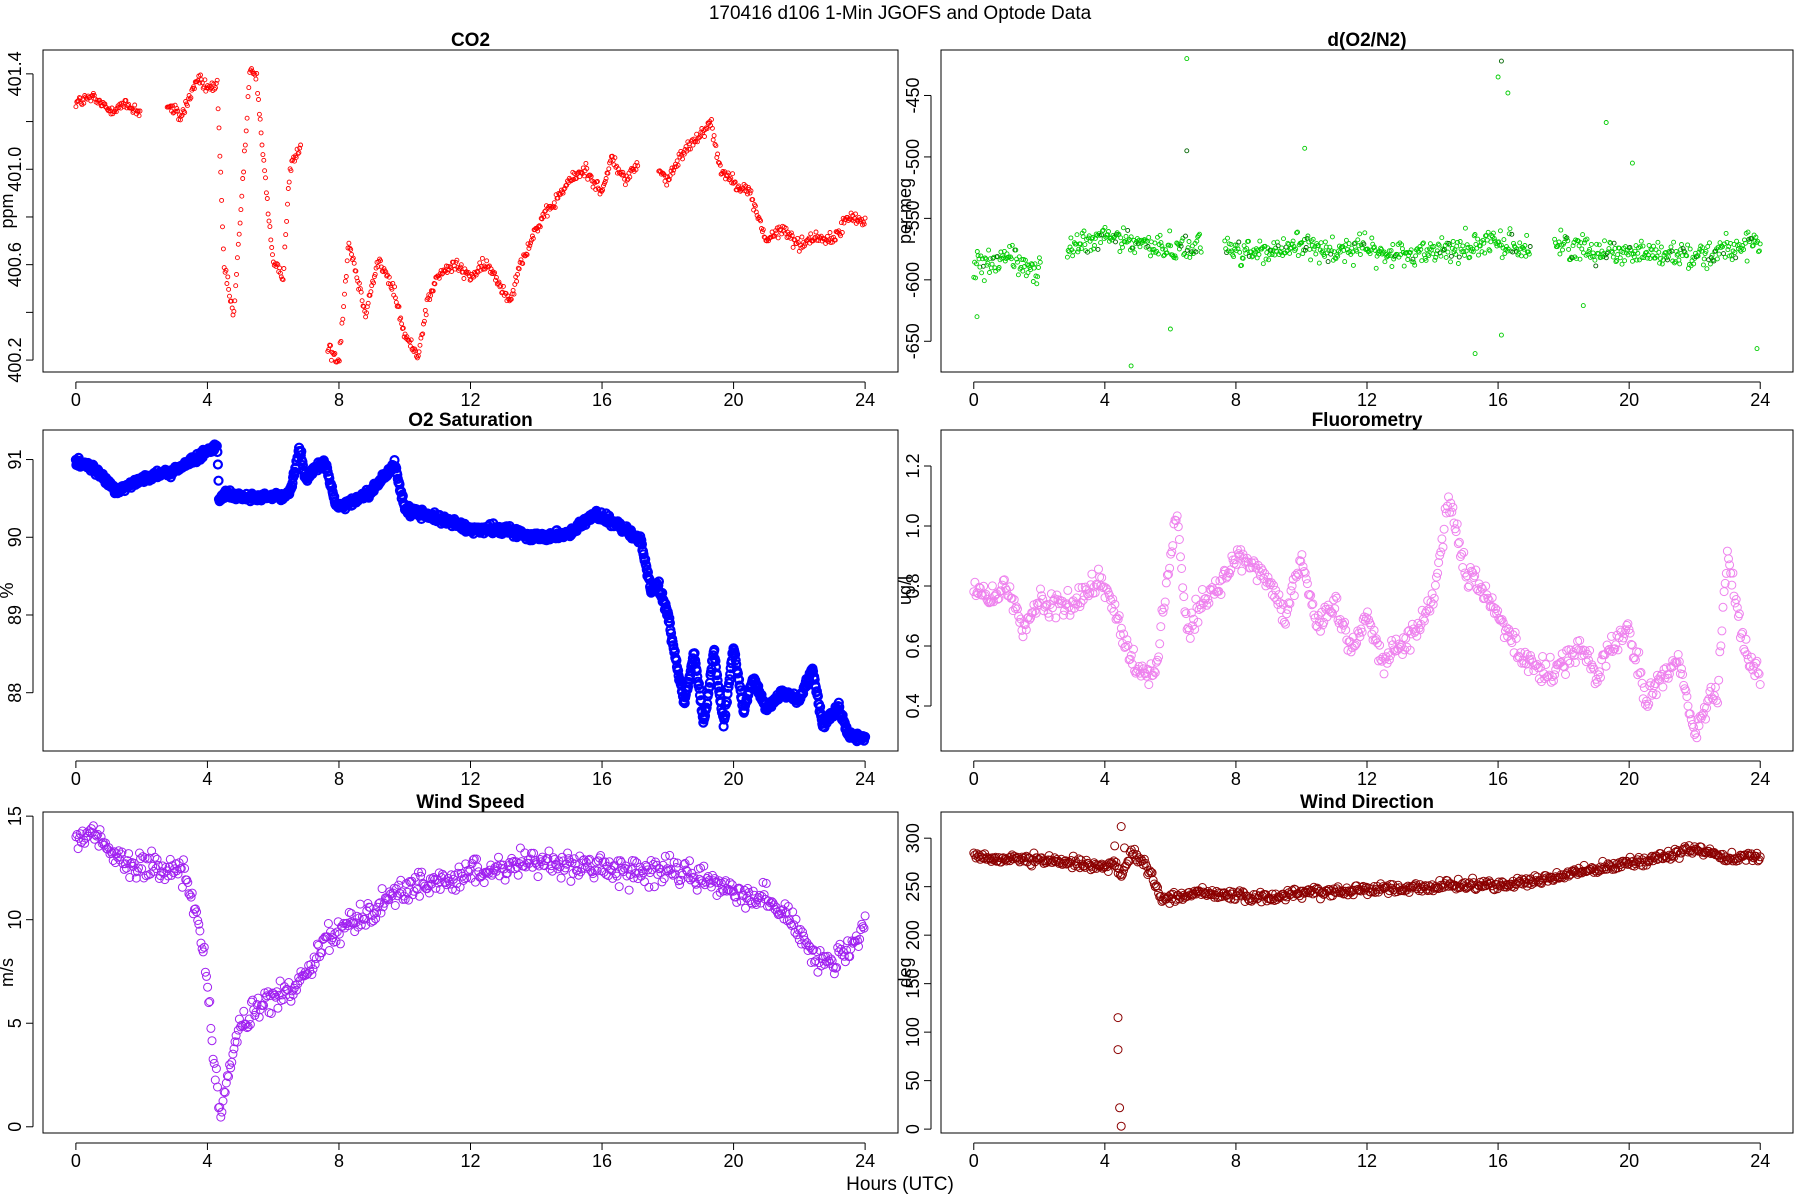 The height and width of the screenshot is (1200, 1800). What do you see at coordinates (1629, 779) in the screenshot?
I see `x-tick-label: 20` at bounding box center [1629, 779].